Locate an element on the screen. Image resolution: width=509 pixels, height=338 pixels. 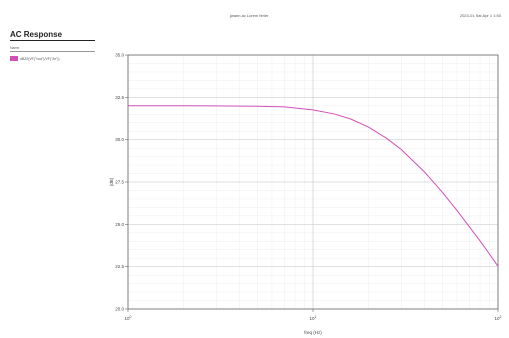
legend-header-rule is located at coordinates (52, 51).